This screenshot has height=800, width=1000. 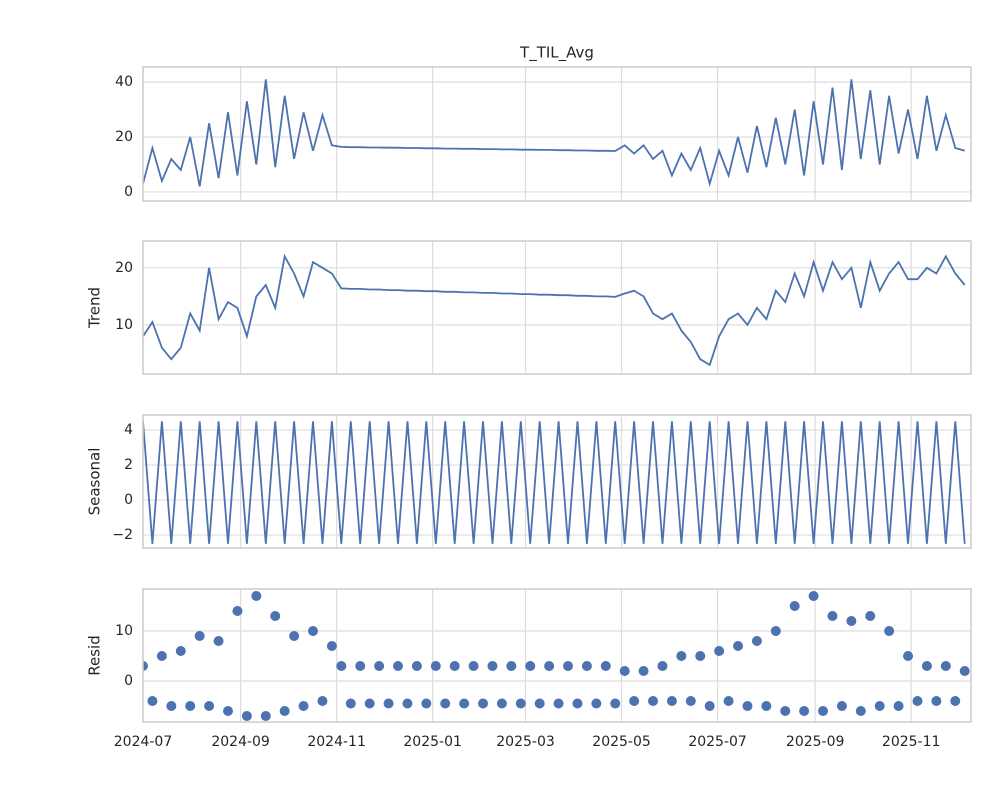 I want to click on y-tick-label: 40, so click(x=124, y=82).